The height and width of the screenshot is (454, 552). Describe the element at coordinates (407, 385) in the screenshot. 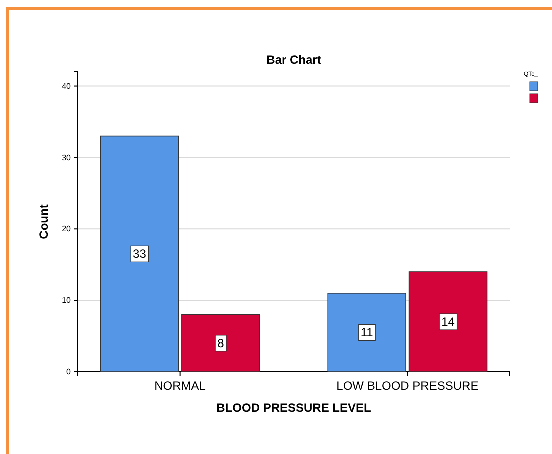

I see `x-tick-label: LOW BLOOD PRESSURE` at that location.